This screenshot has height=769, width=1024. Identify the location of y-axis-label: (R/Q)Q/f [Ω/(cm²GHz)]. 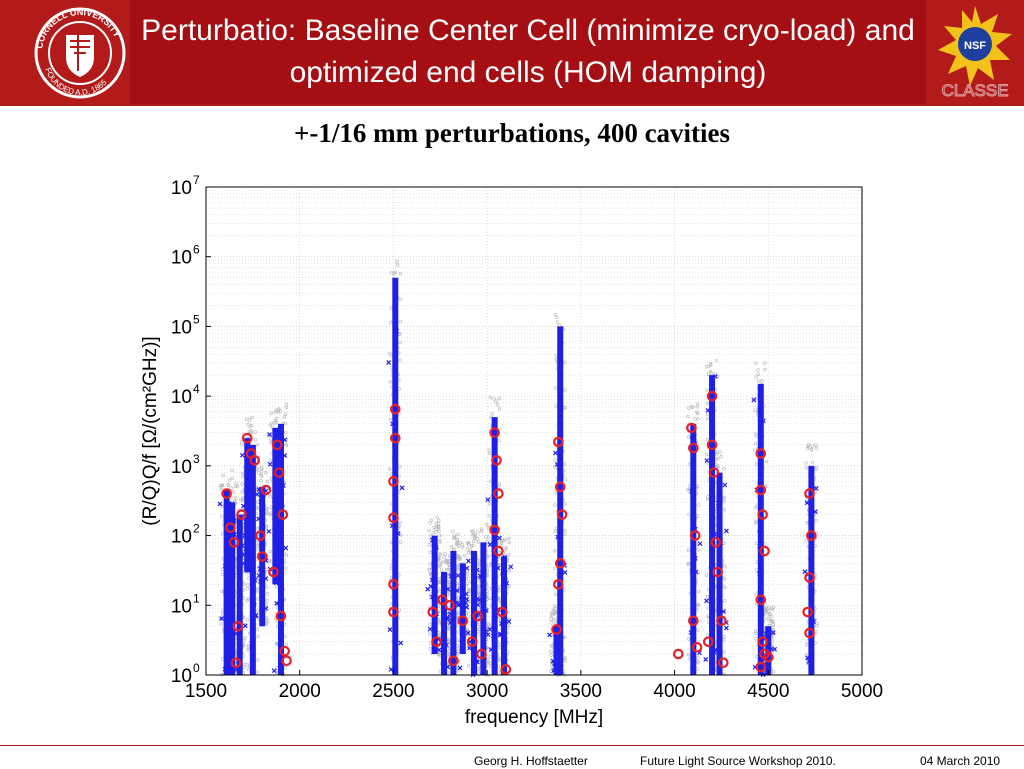
(150, 430).